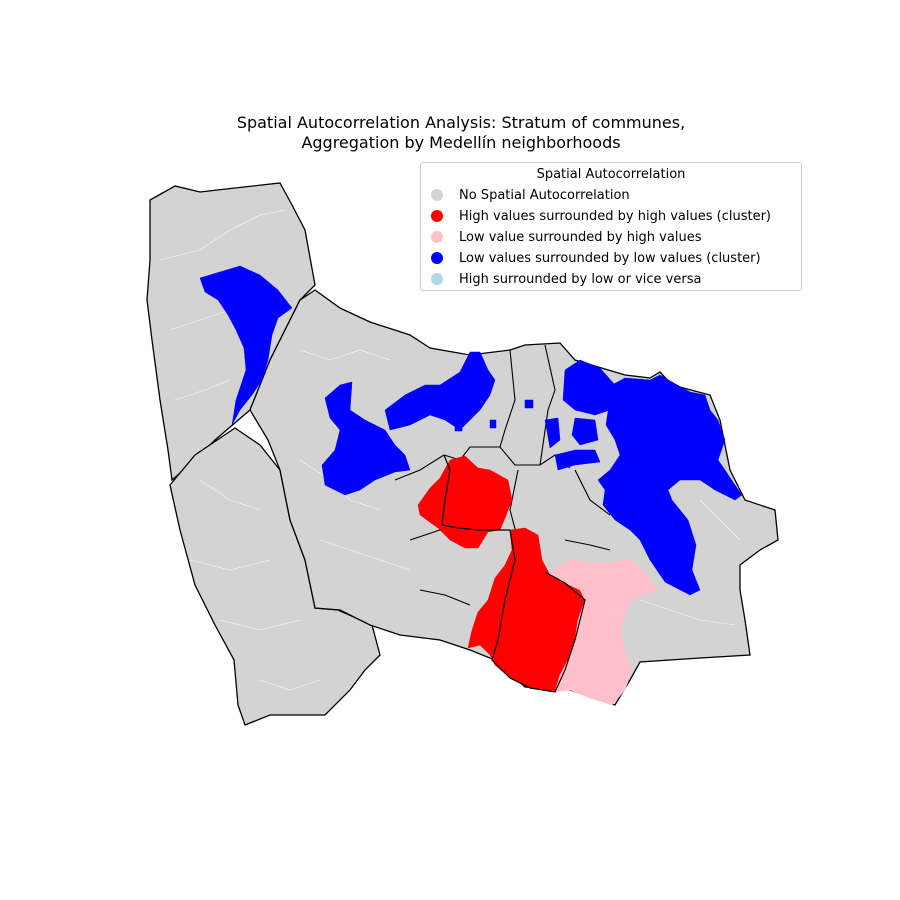  Describe the element at coordinates (580, 279) in the screenshot. I see `legend-label: High surrounded by low or vice versa` at that location.